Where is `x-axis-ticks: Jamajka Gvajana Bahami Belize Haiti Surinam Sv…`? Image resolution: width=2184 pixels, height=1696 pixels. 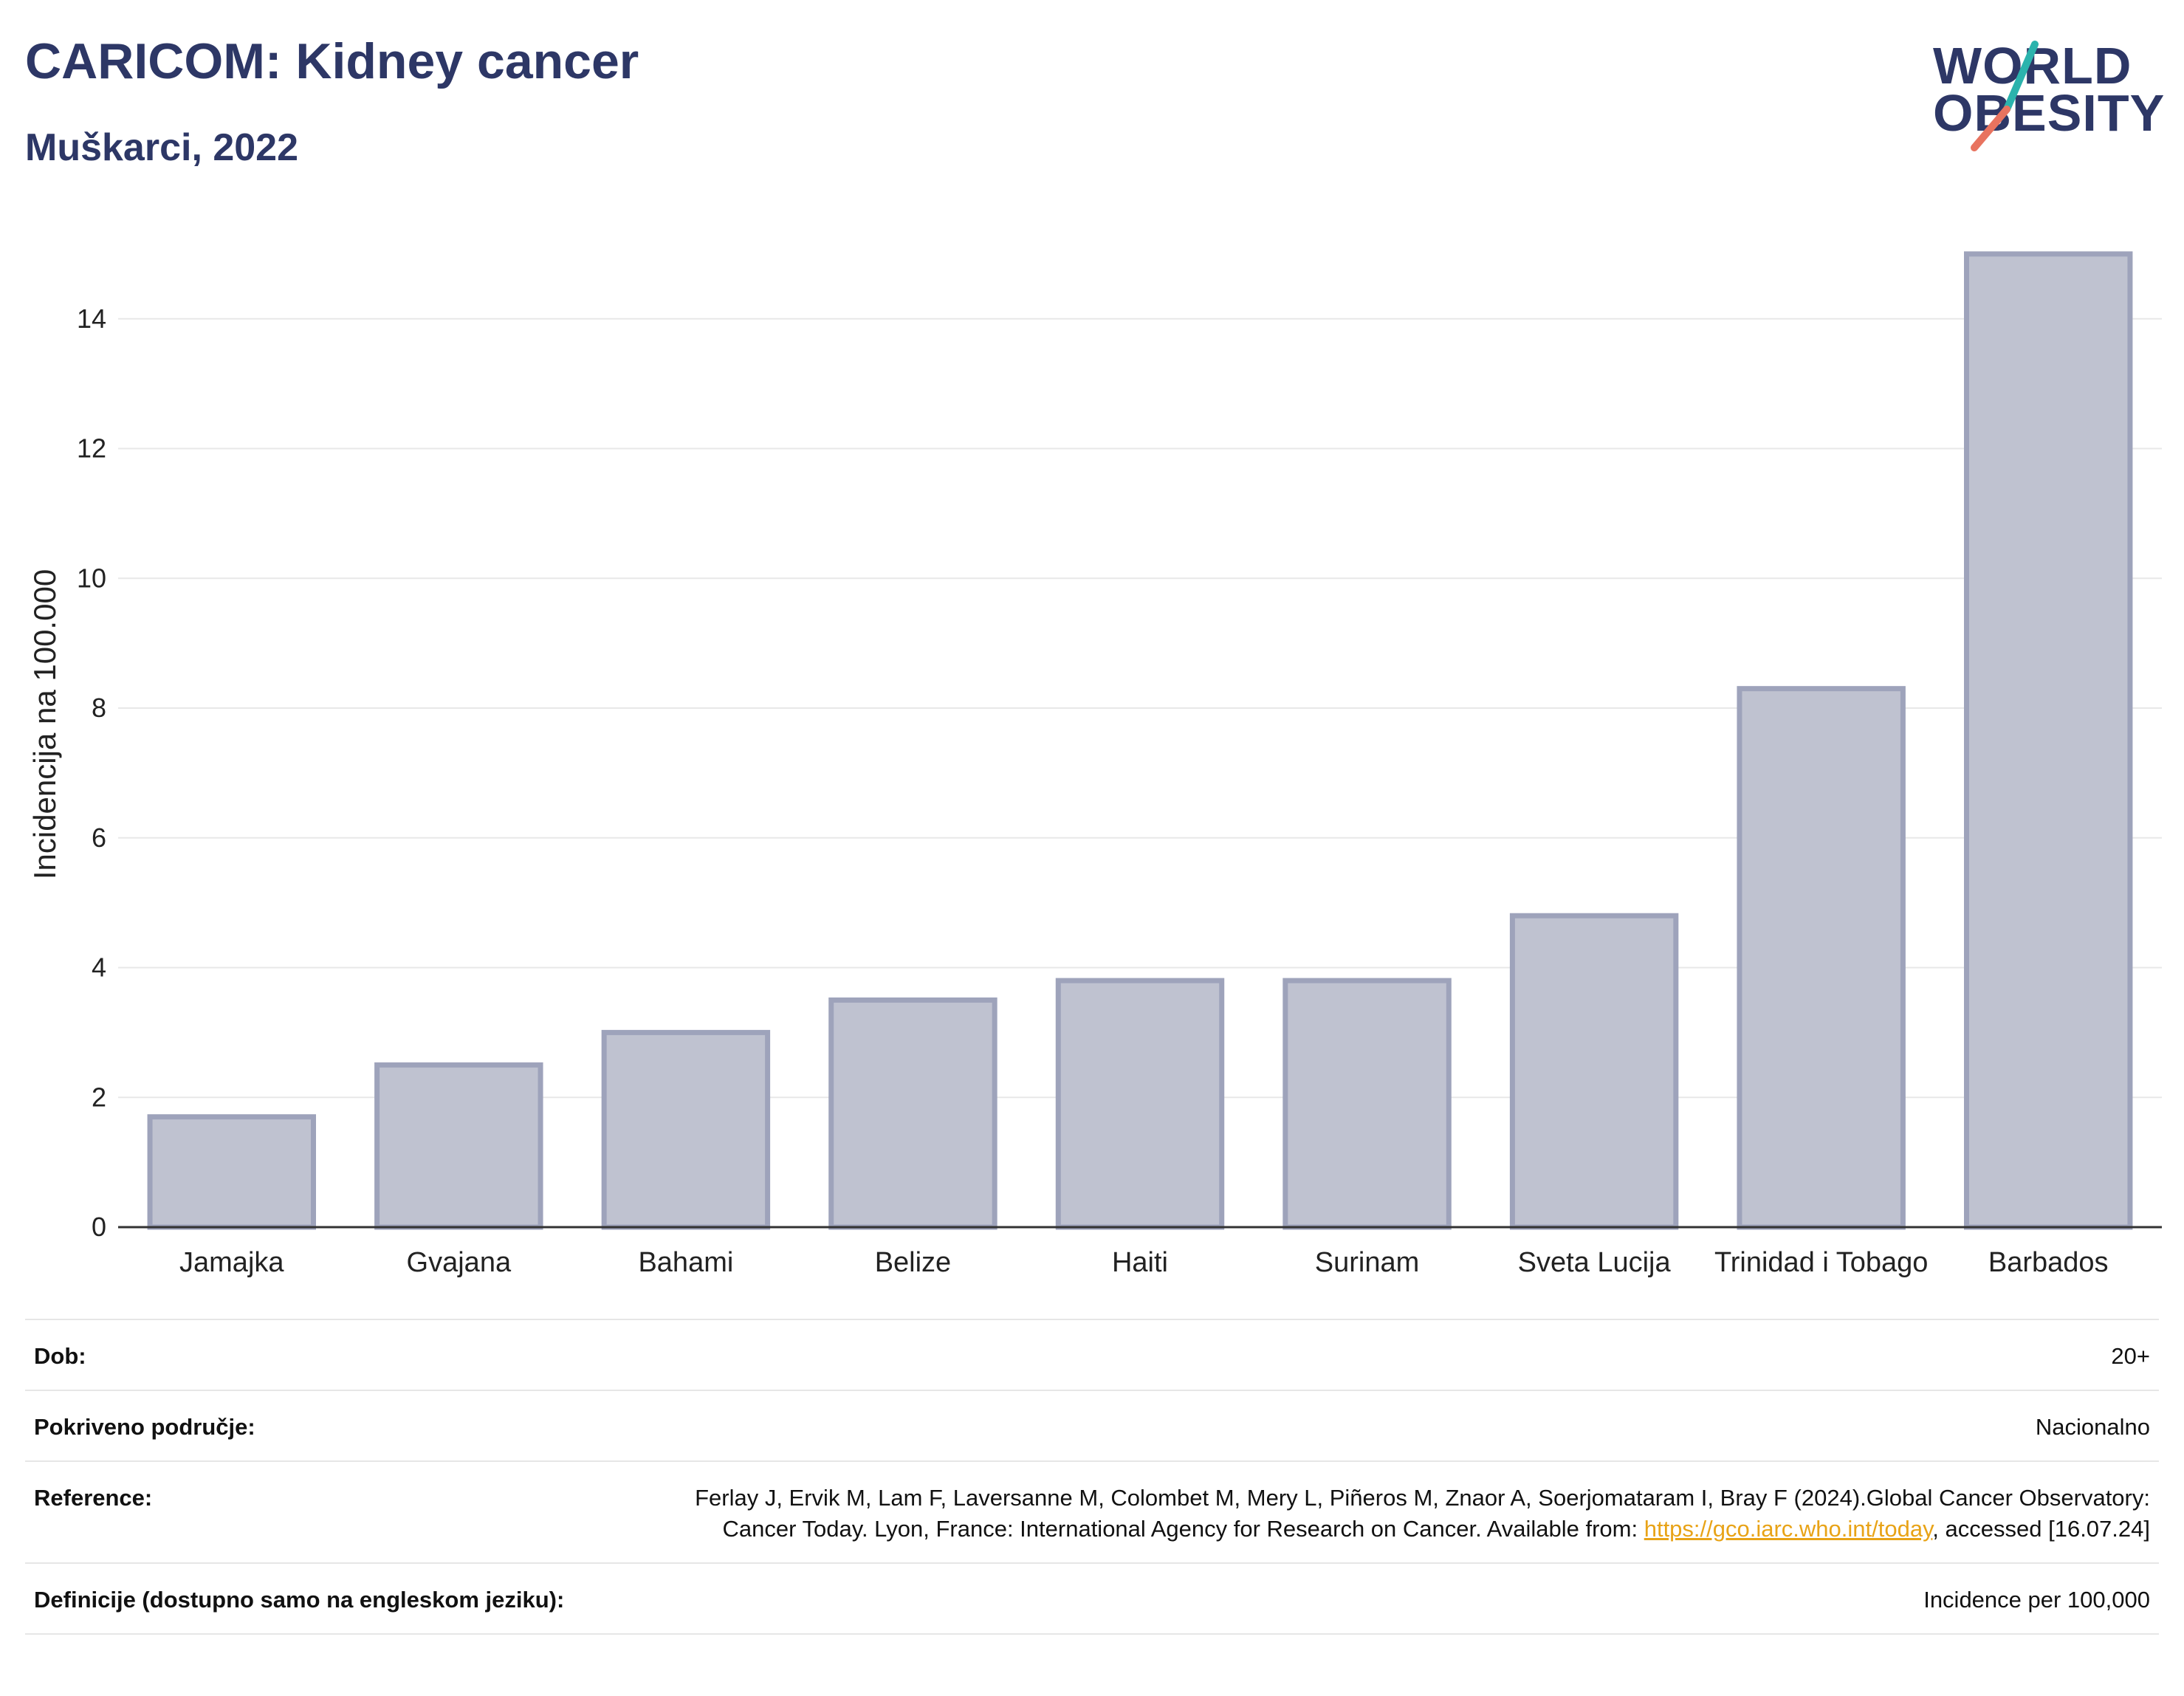
x-axis-ticks: Jamajka Gvajana Bahami Belize Haiti Surinam Sv… is located at coordinates (1144, 1262).